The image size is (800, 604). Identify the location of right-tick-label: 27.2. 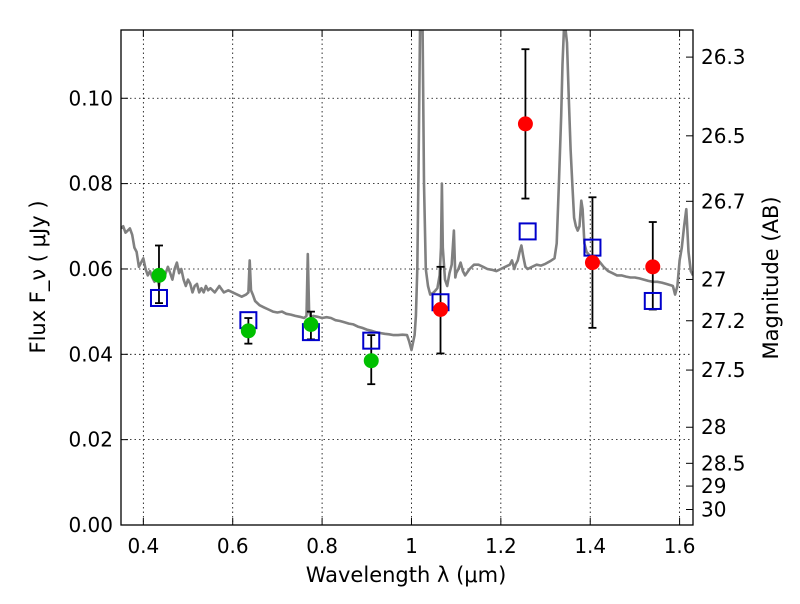
(723, 321).